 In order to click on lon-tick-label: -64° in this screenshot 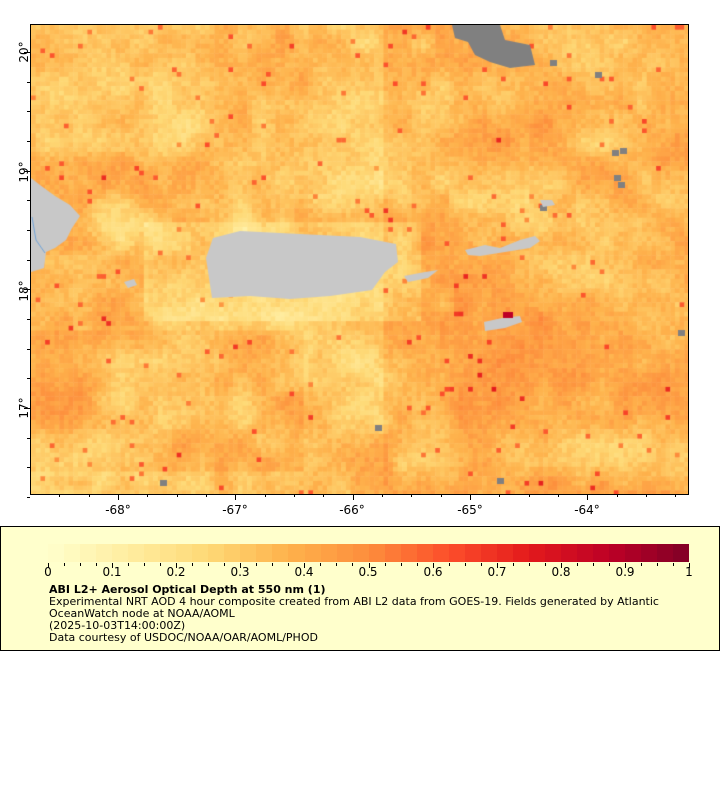, I will do `click(587, 510)`.